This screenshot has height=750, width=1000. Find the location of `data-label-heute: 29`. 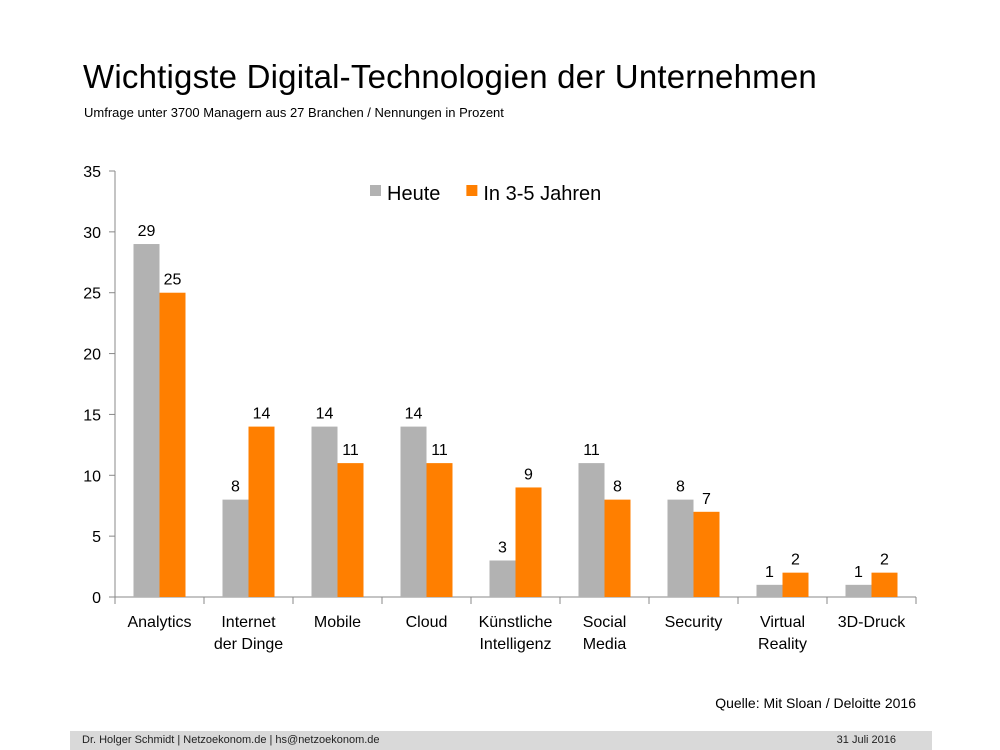

data-label-heute: 29 is located at coordinates (147, 231).